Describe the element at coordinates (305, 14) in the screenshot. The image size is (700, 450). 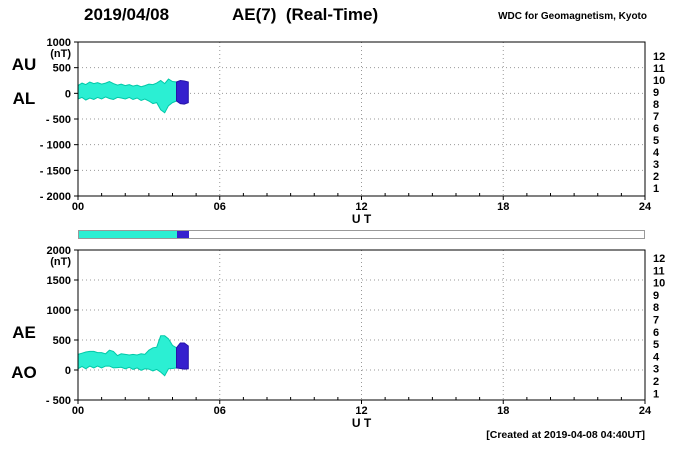
I see `plot-title: AE(7) (Real-Time)` at that location.